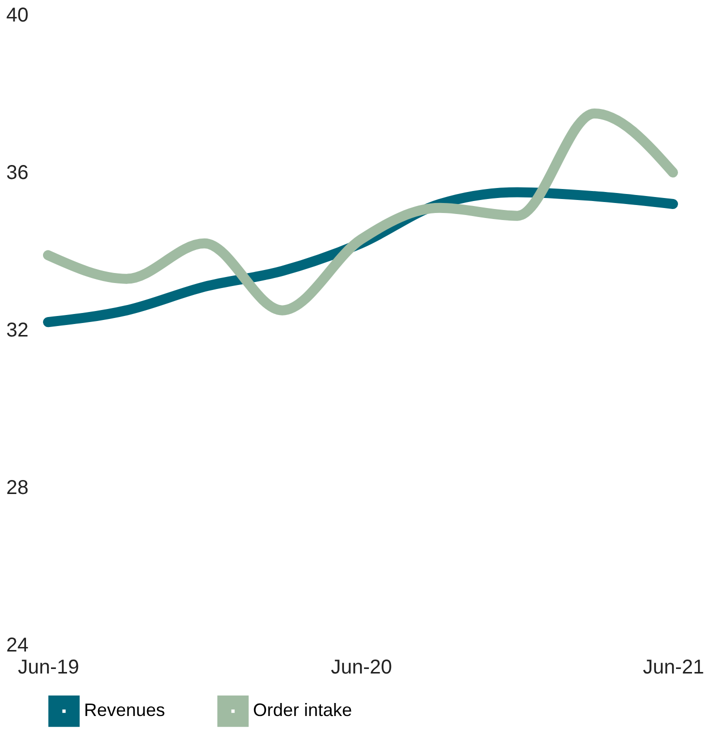 This screenshot has height=749, width=725. What do you see at coordinates (125, 710) in the screenshot?
I see `legend-label: Revenues` at bounding box center [125, 710].